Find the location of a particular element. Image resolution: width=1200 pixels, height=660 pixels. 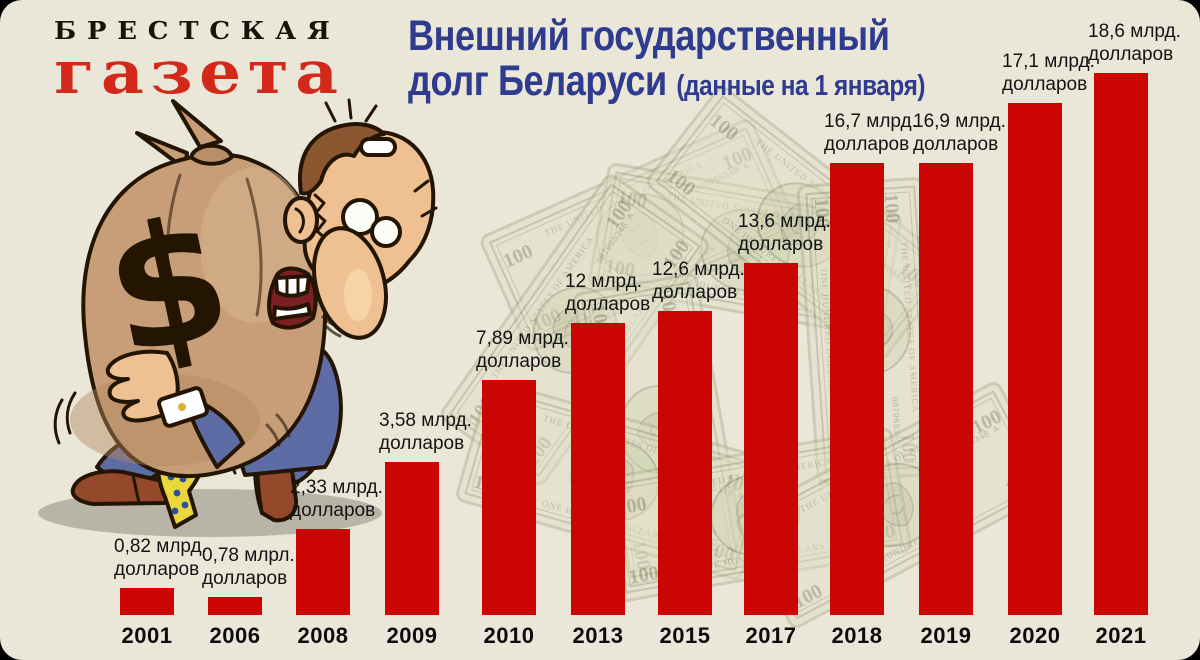

year-label-2018: 2018 is located at coordinates (857, 635).